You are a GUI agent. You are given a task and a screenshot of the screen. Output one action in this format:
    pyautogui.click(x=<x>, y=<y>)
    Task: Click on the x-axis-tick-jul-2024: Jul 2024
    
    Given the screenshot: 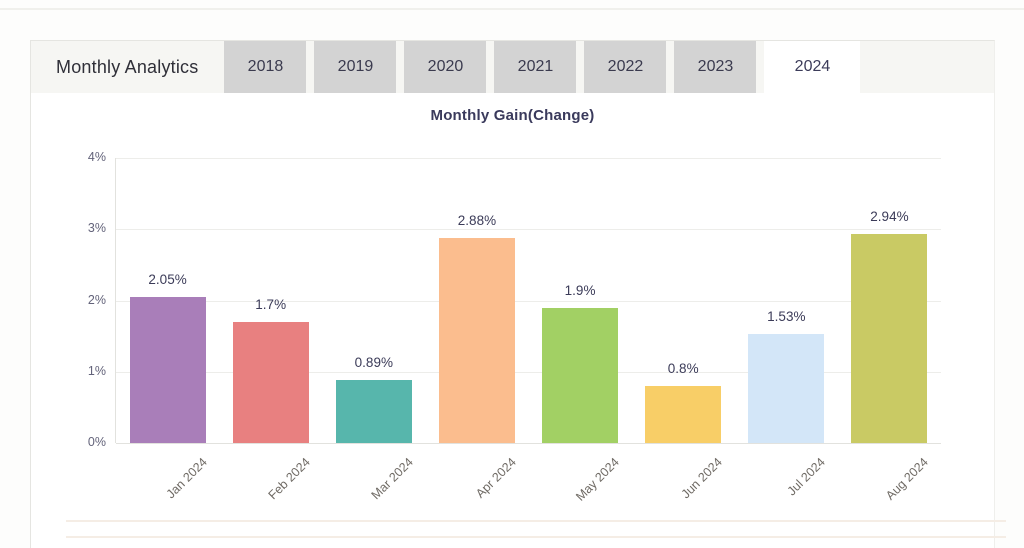 What is the action you would take?
    pyautogui.click(x=806, y=477)
    